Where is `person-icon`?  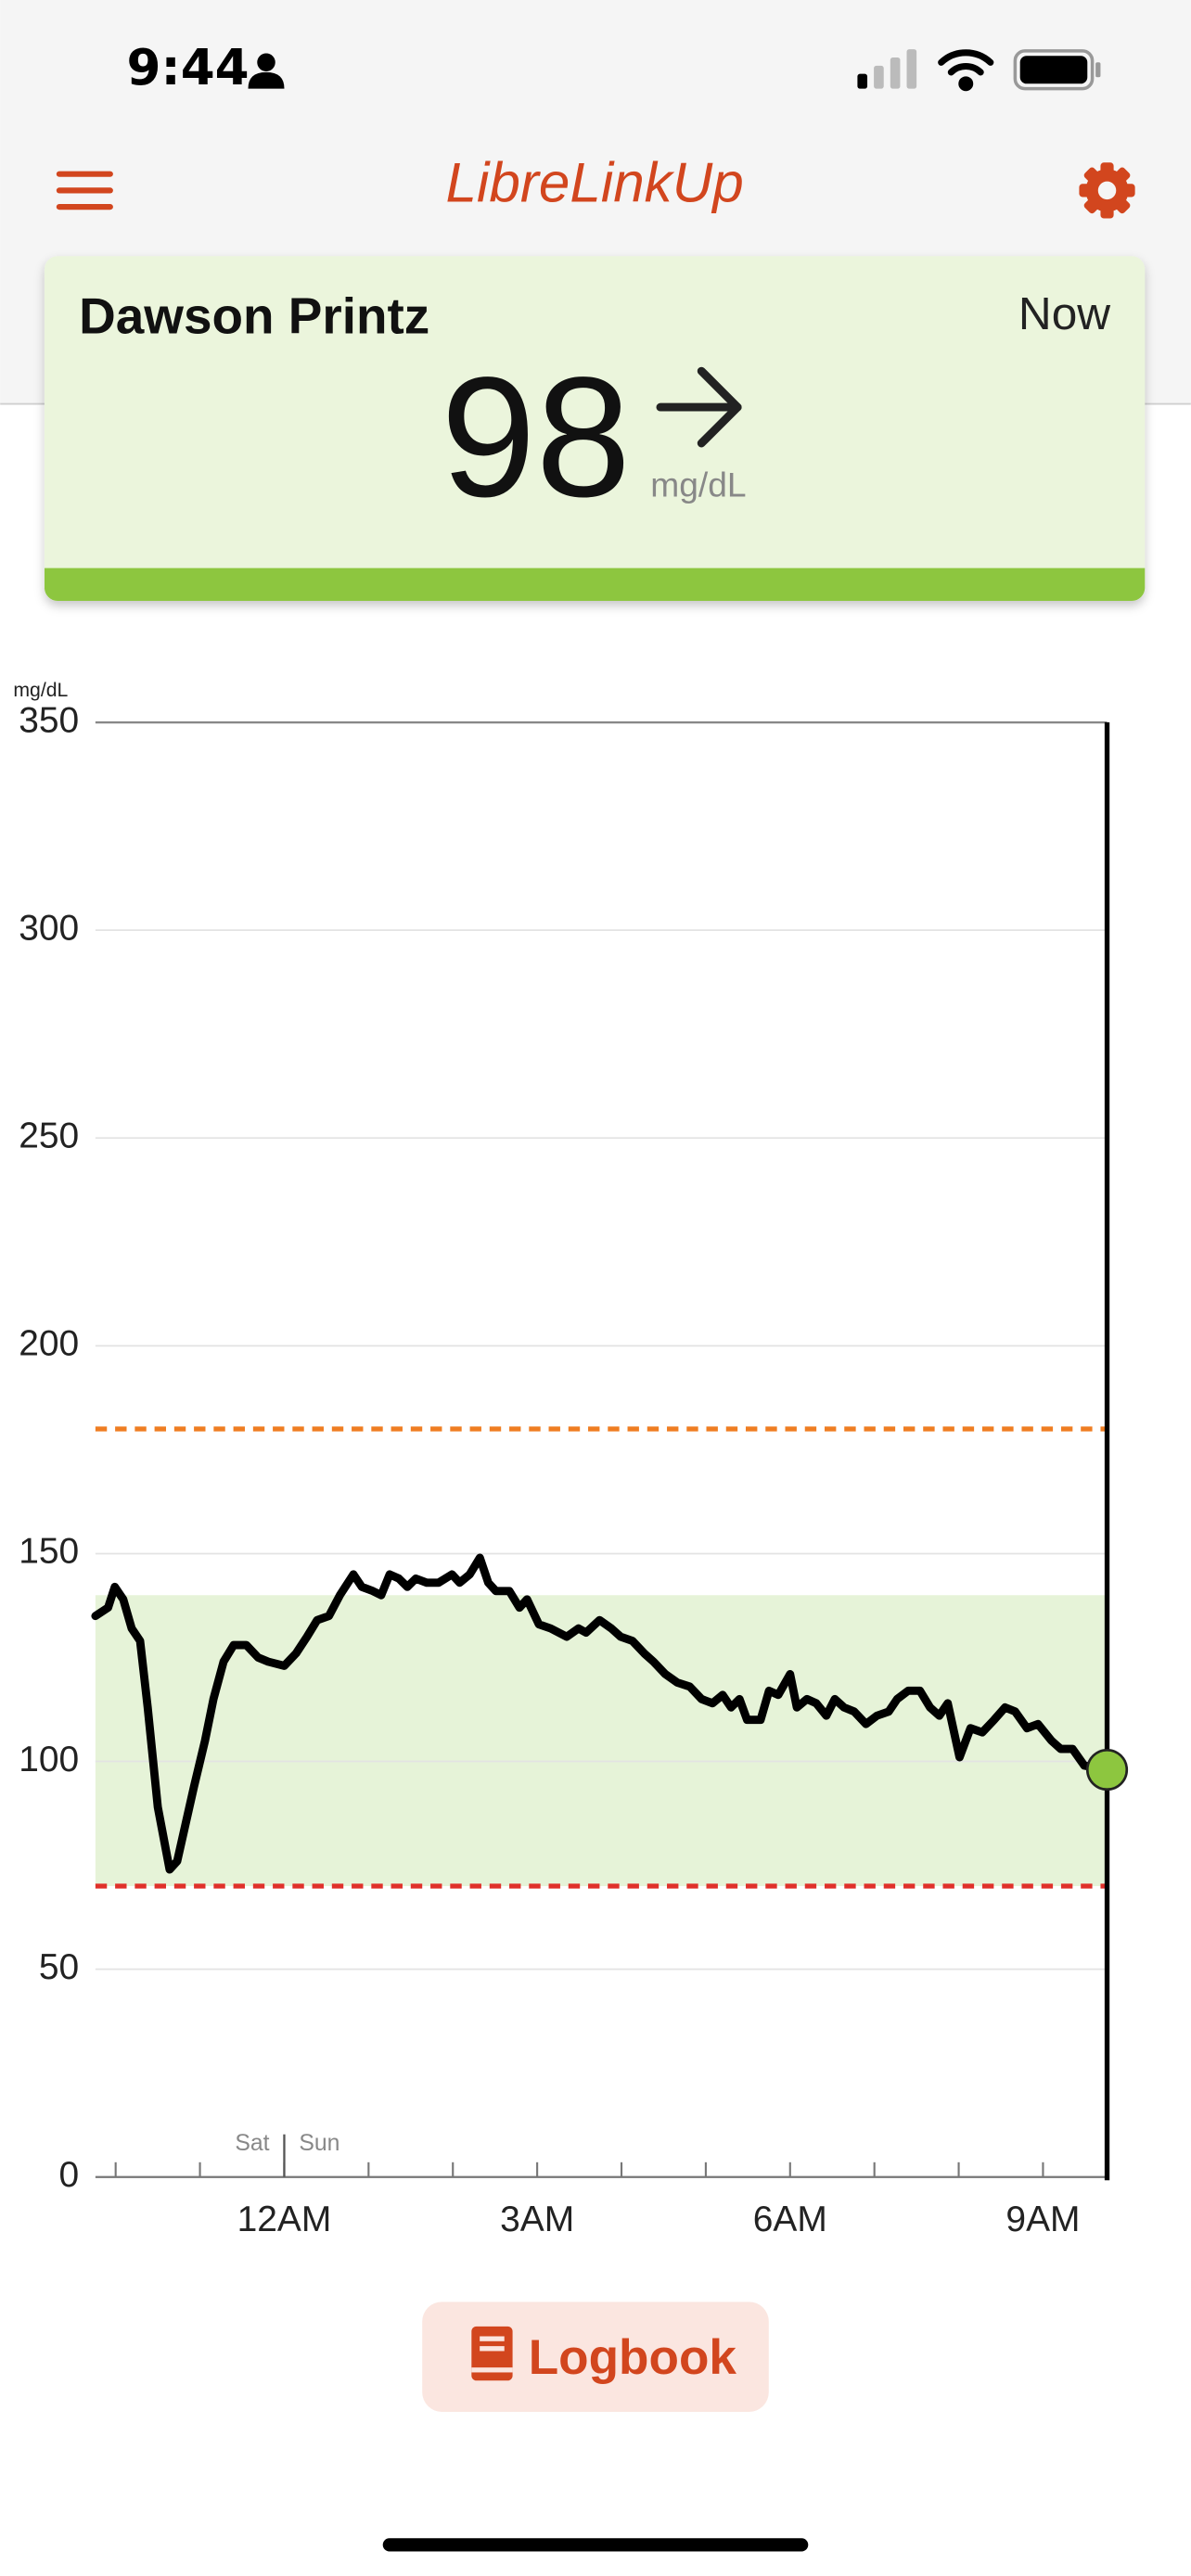
person-icon is located at coordinates (266, 71).